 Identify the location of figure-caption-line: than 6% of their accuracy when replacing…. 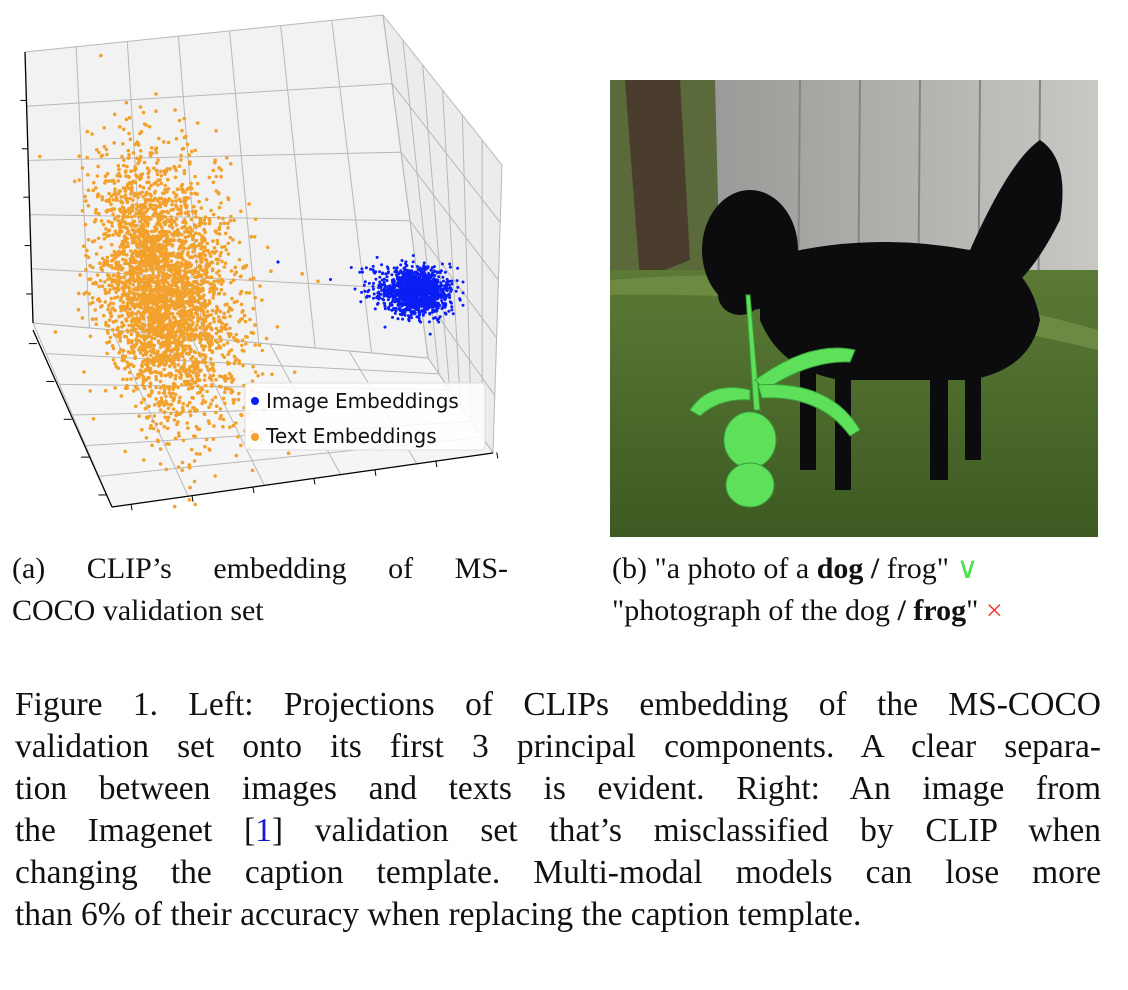
(438, 914).